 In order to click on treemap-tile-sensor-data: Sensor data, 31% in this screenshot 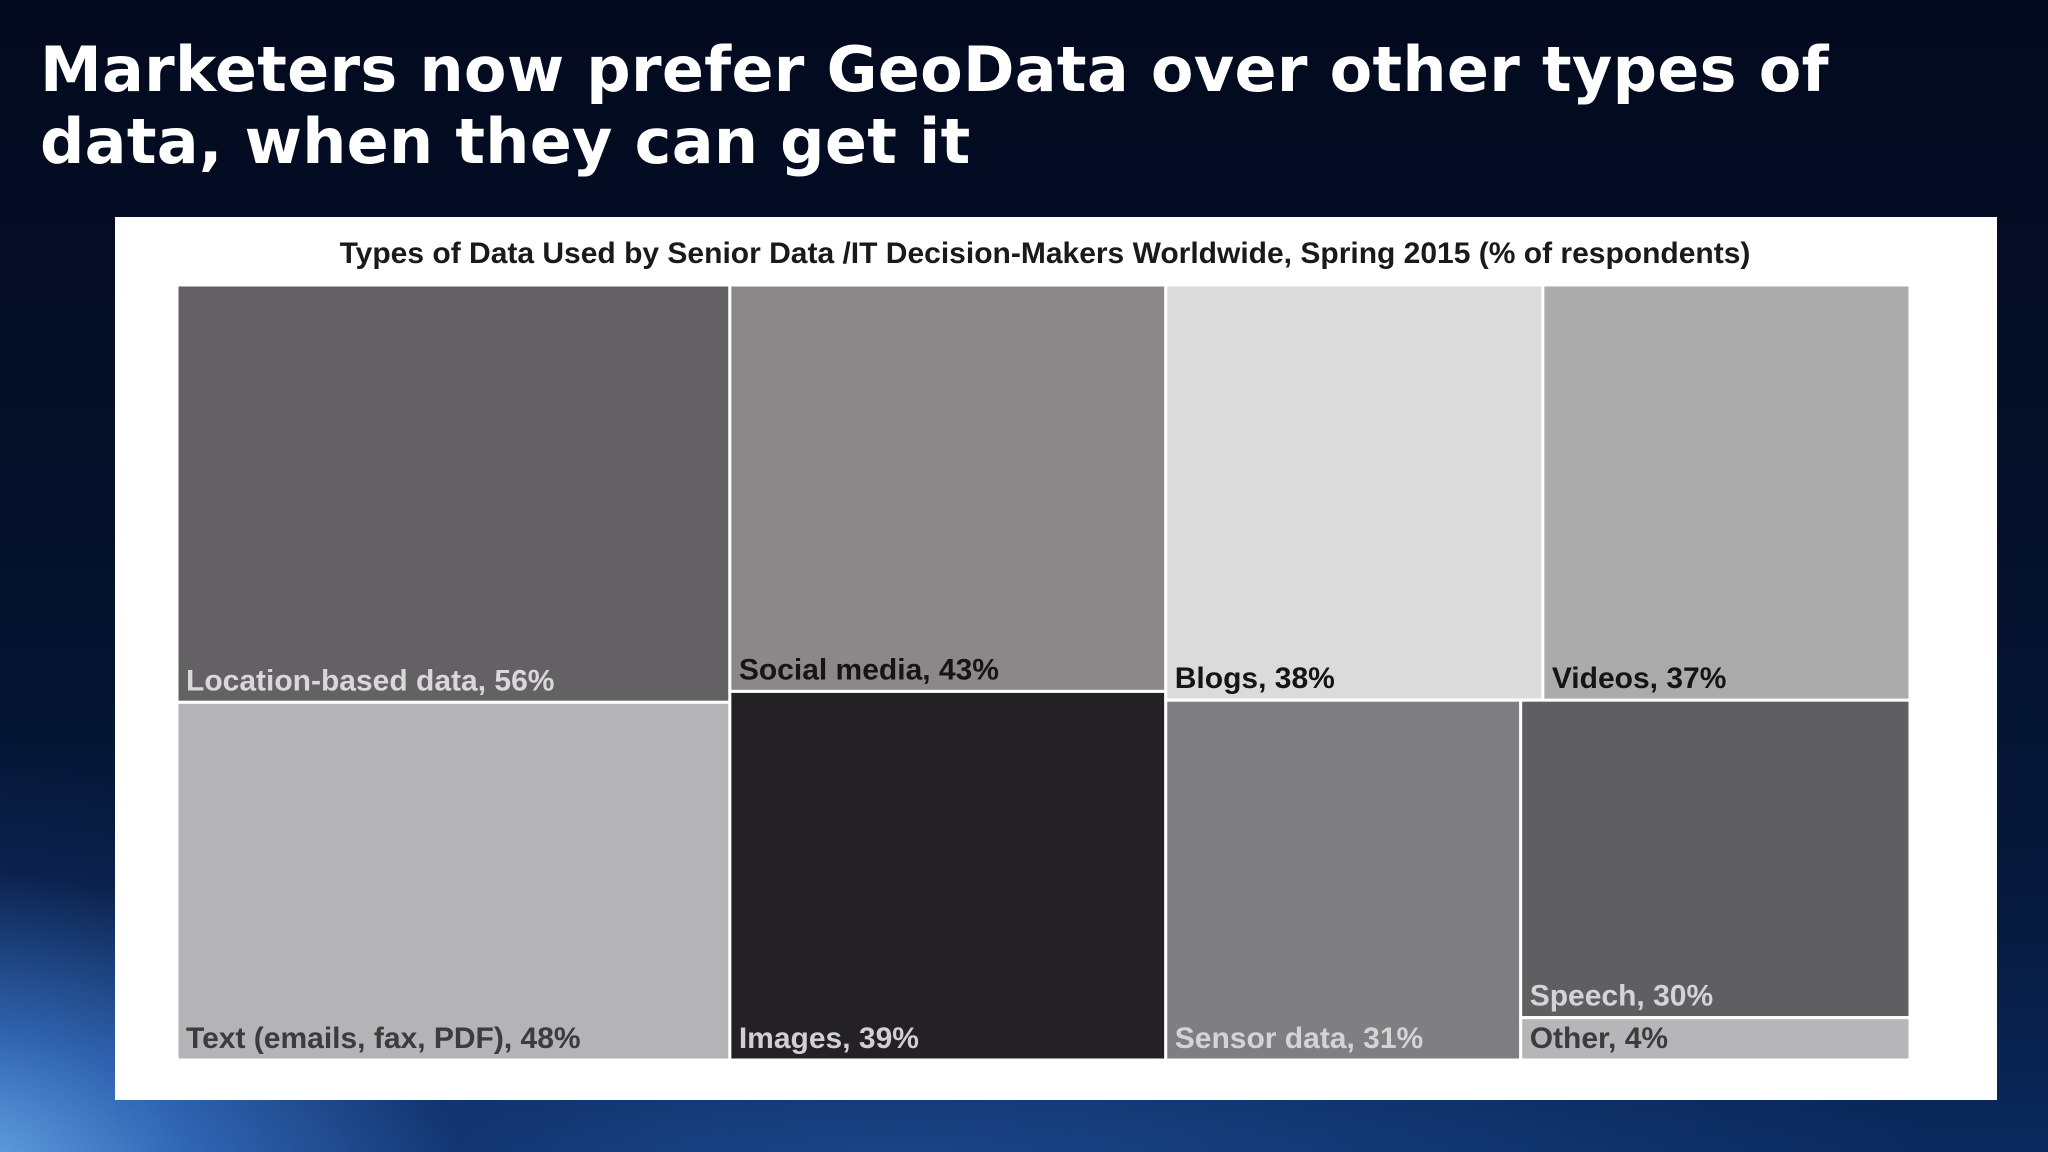, I will do `click(1343, 880)`.